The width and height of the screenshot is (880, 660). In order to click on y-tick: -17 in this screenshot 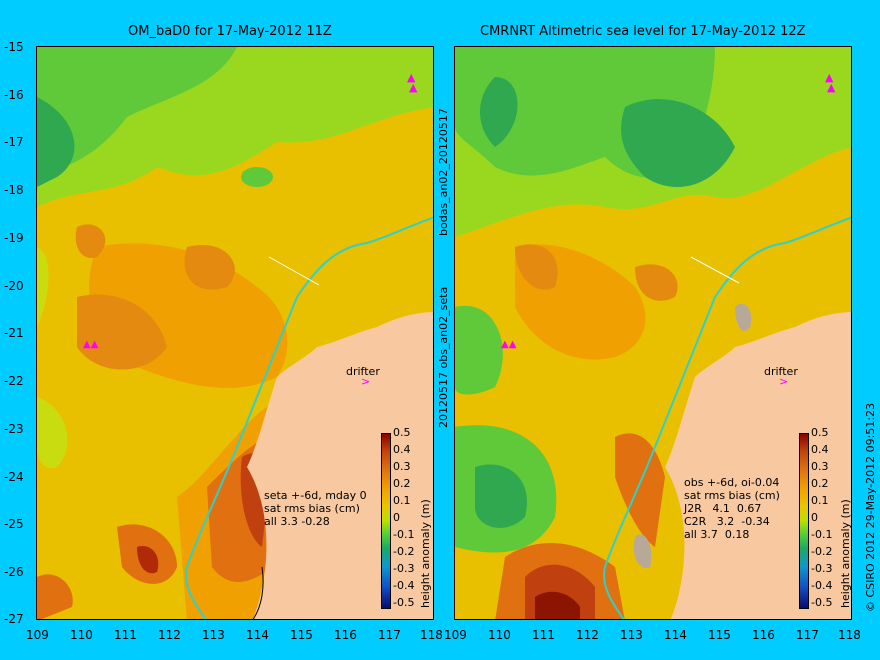, I will do `click(14, 142)`.